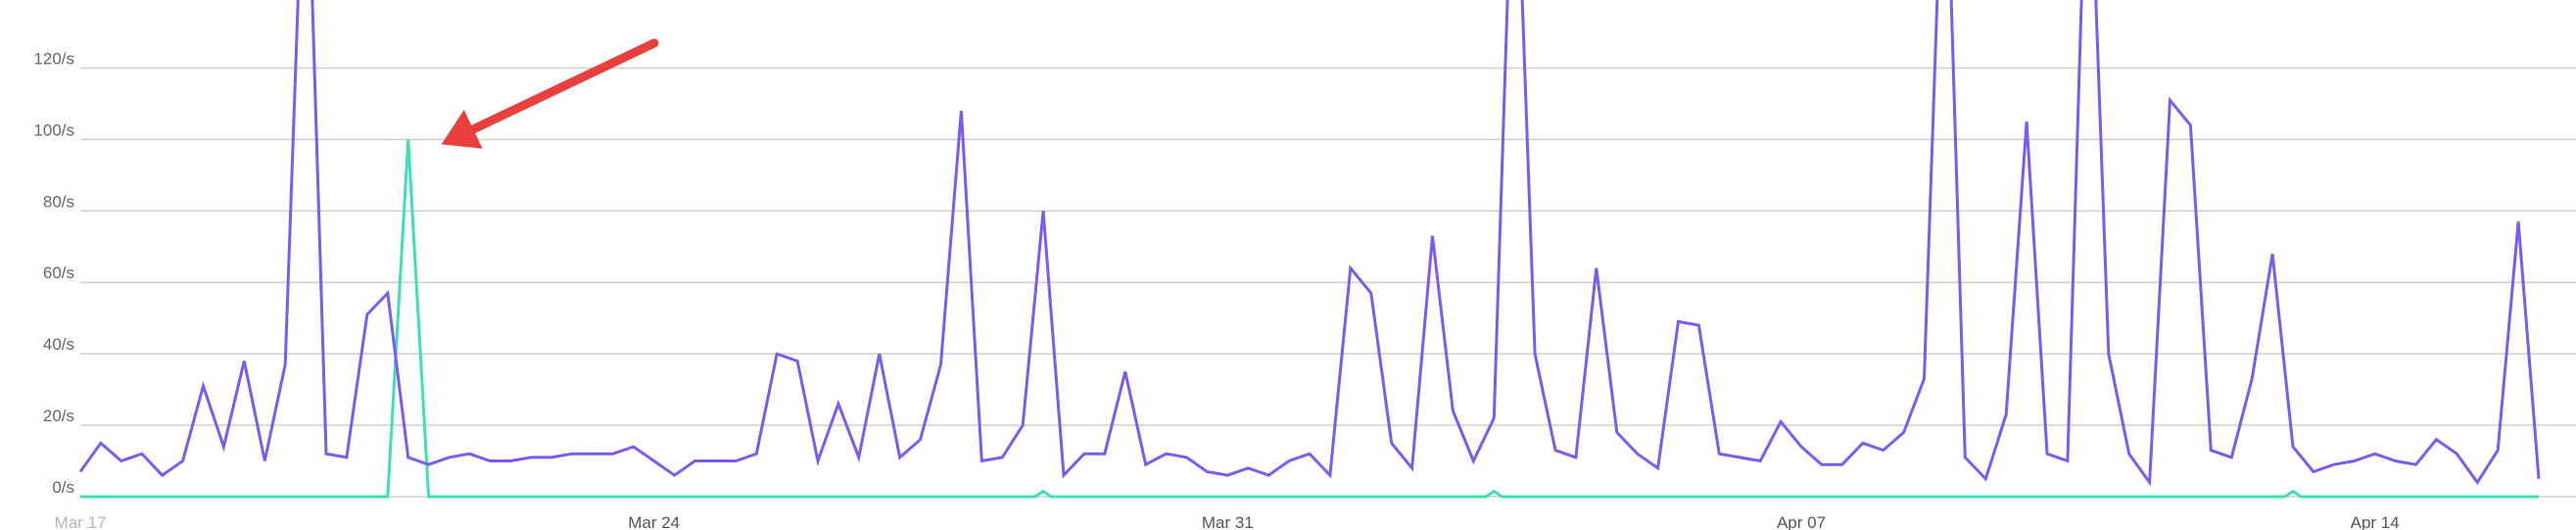 The image size is (2576, 530). Describe the element at coordinates (54, 129) in the screenshot. I see `y-tick-label: 100/s` at that location.